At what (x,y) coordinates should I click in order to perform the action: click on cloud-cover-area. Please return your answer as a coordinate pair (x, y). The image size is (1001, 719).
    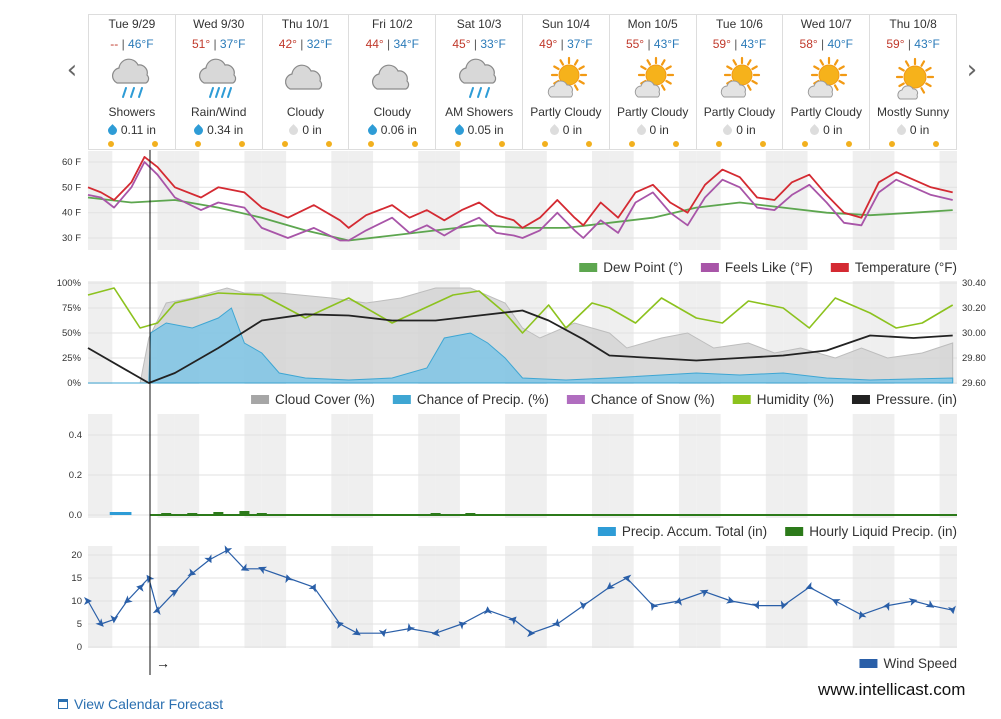
    Looking at the image, I should click on (521, 335).